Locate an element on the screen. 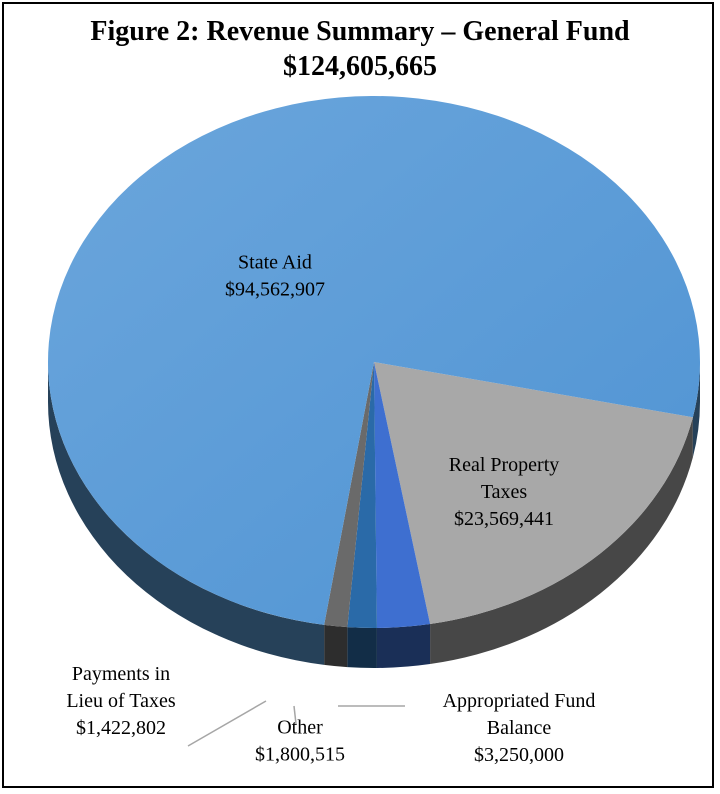 The height and width of the screenshot is (794, 720). pie-slice-other is located at coordinates (362, 495).